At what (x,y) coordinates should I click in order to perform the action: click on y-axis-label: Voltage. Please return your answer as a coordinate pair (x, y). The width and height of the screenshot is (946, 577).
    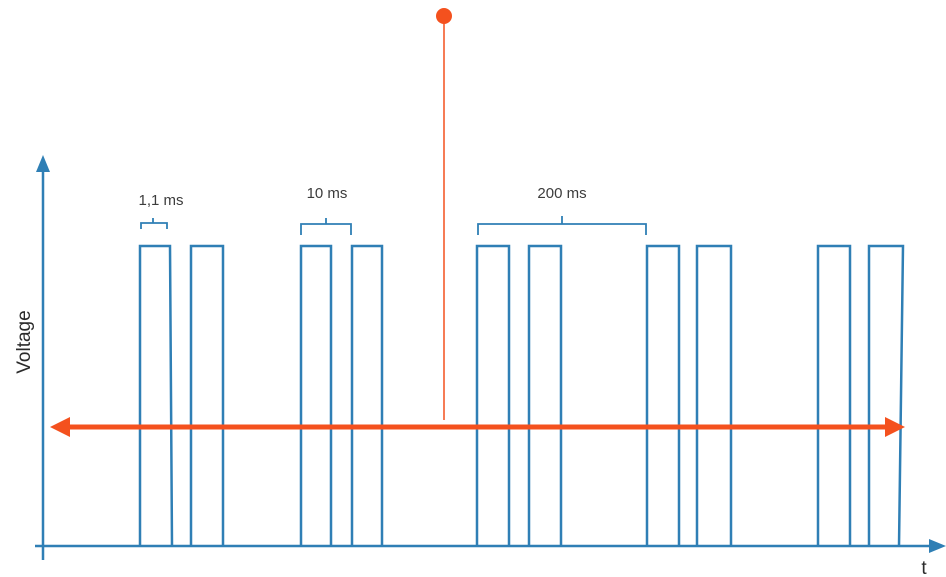
    Looking at the image, I should click on (24, 341).